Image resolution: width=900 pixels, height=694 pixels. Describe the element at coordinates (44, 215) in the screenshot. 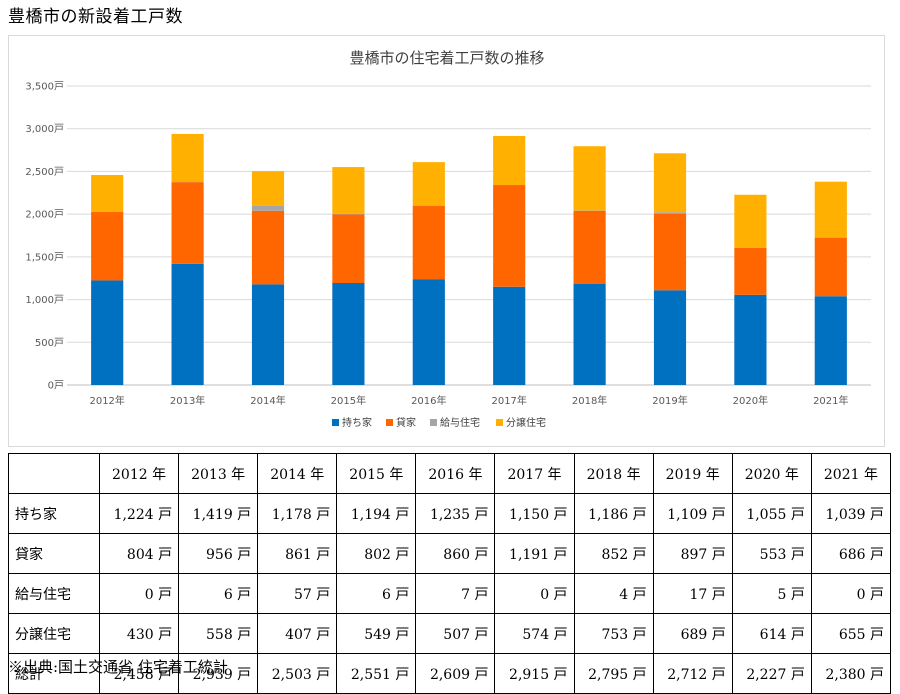

I see `y-tick-label: 2,000戸` at that location.